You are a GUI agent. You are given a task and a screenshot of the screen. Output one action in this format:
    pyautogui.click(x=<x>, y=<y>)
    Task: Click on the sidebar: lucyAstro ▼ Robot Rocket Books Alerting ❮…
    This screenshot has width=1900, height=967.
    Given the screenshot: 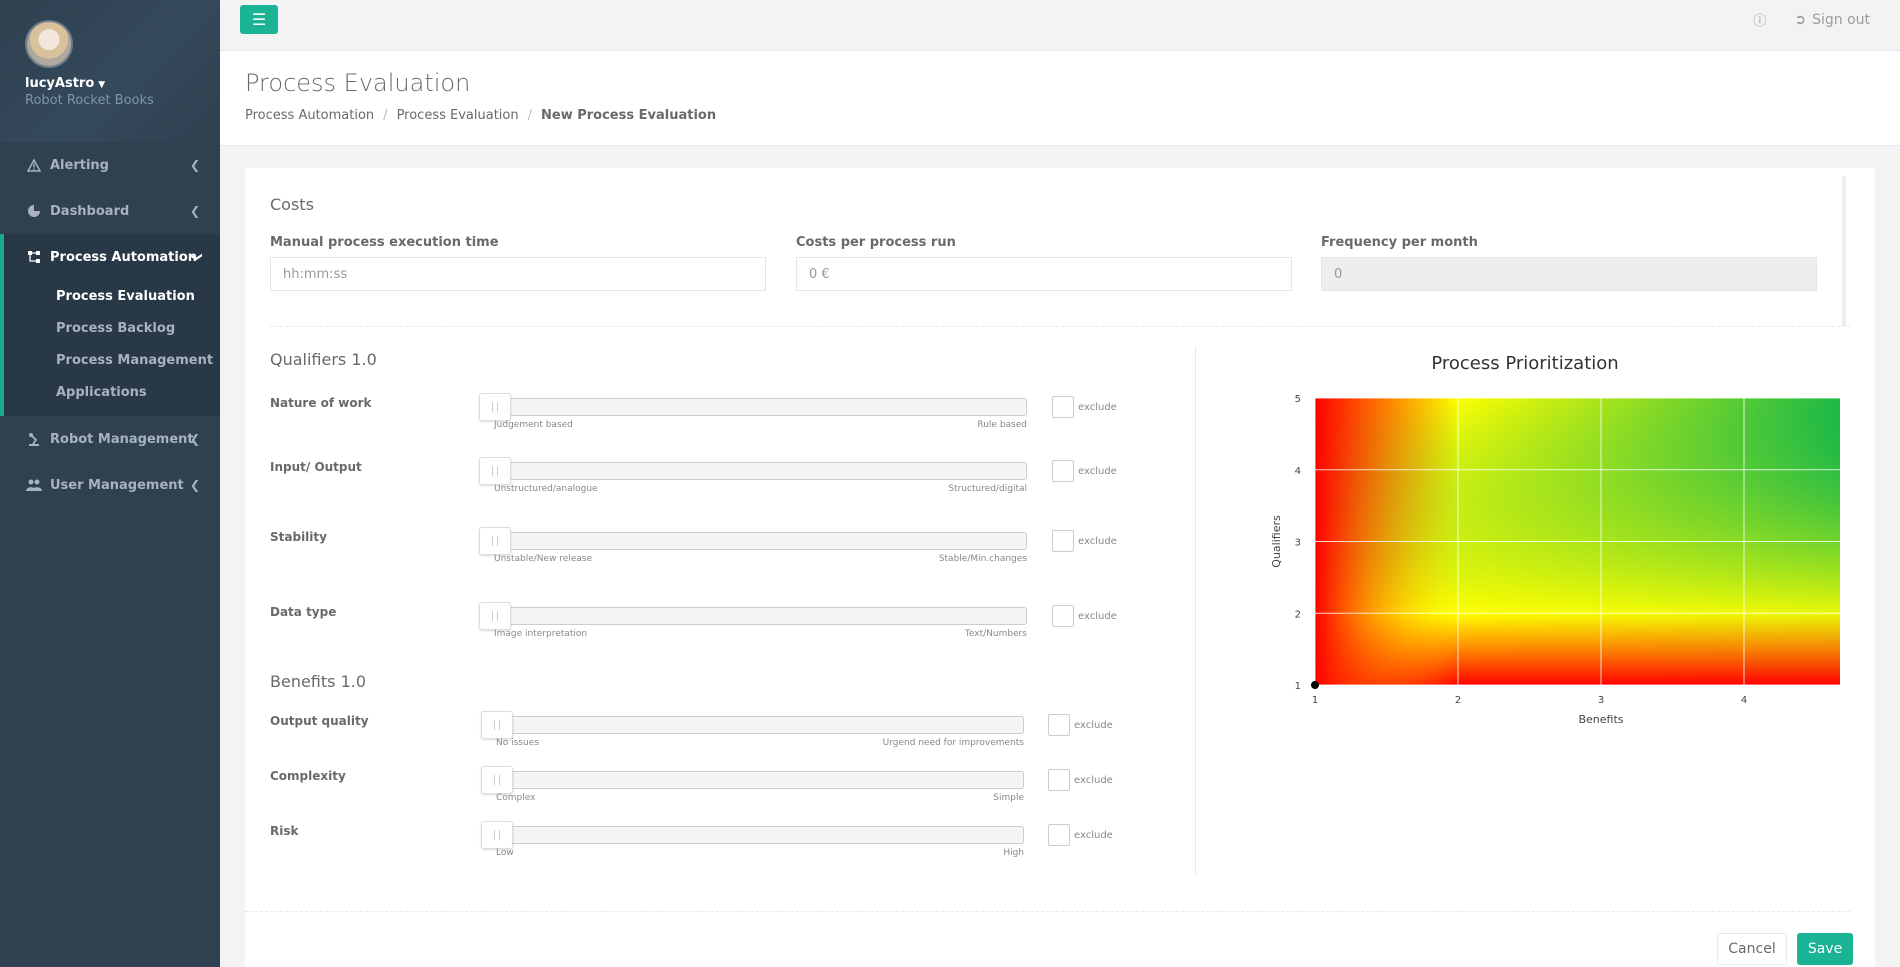 What is the action you would take?
    pyautogui.click(x=110, y=483)
    